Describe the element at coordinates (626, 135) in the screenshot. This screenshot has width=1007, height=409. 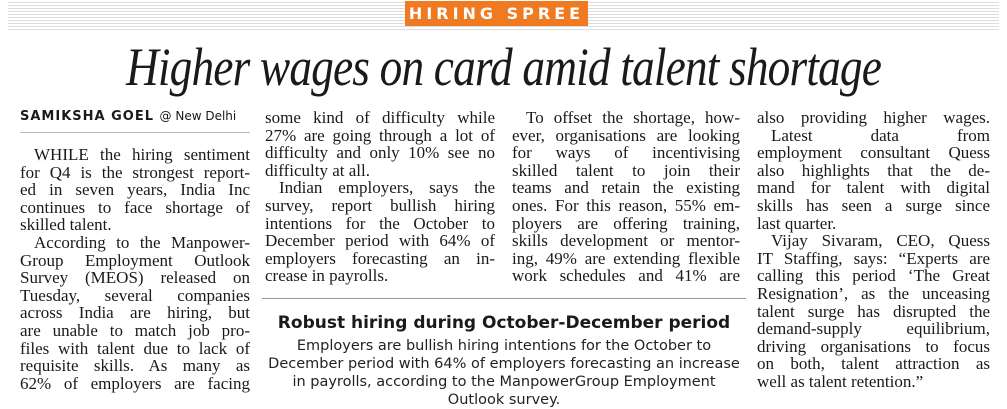
I see `text-line: ever, organisations are looking` at that location.